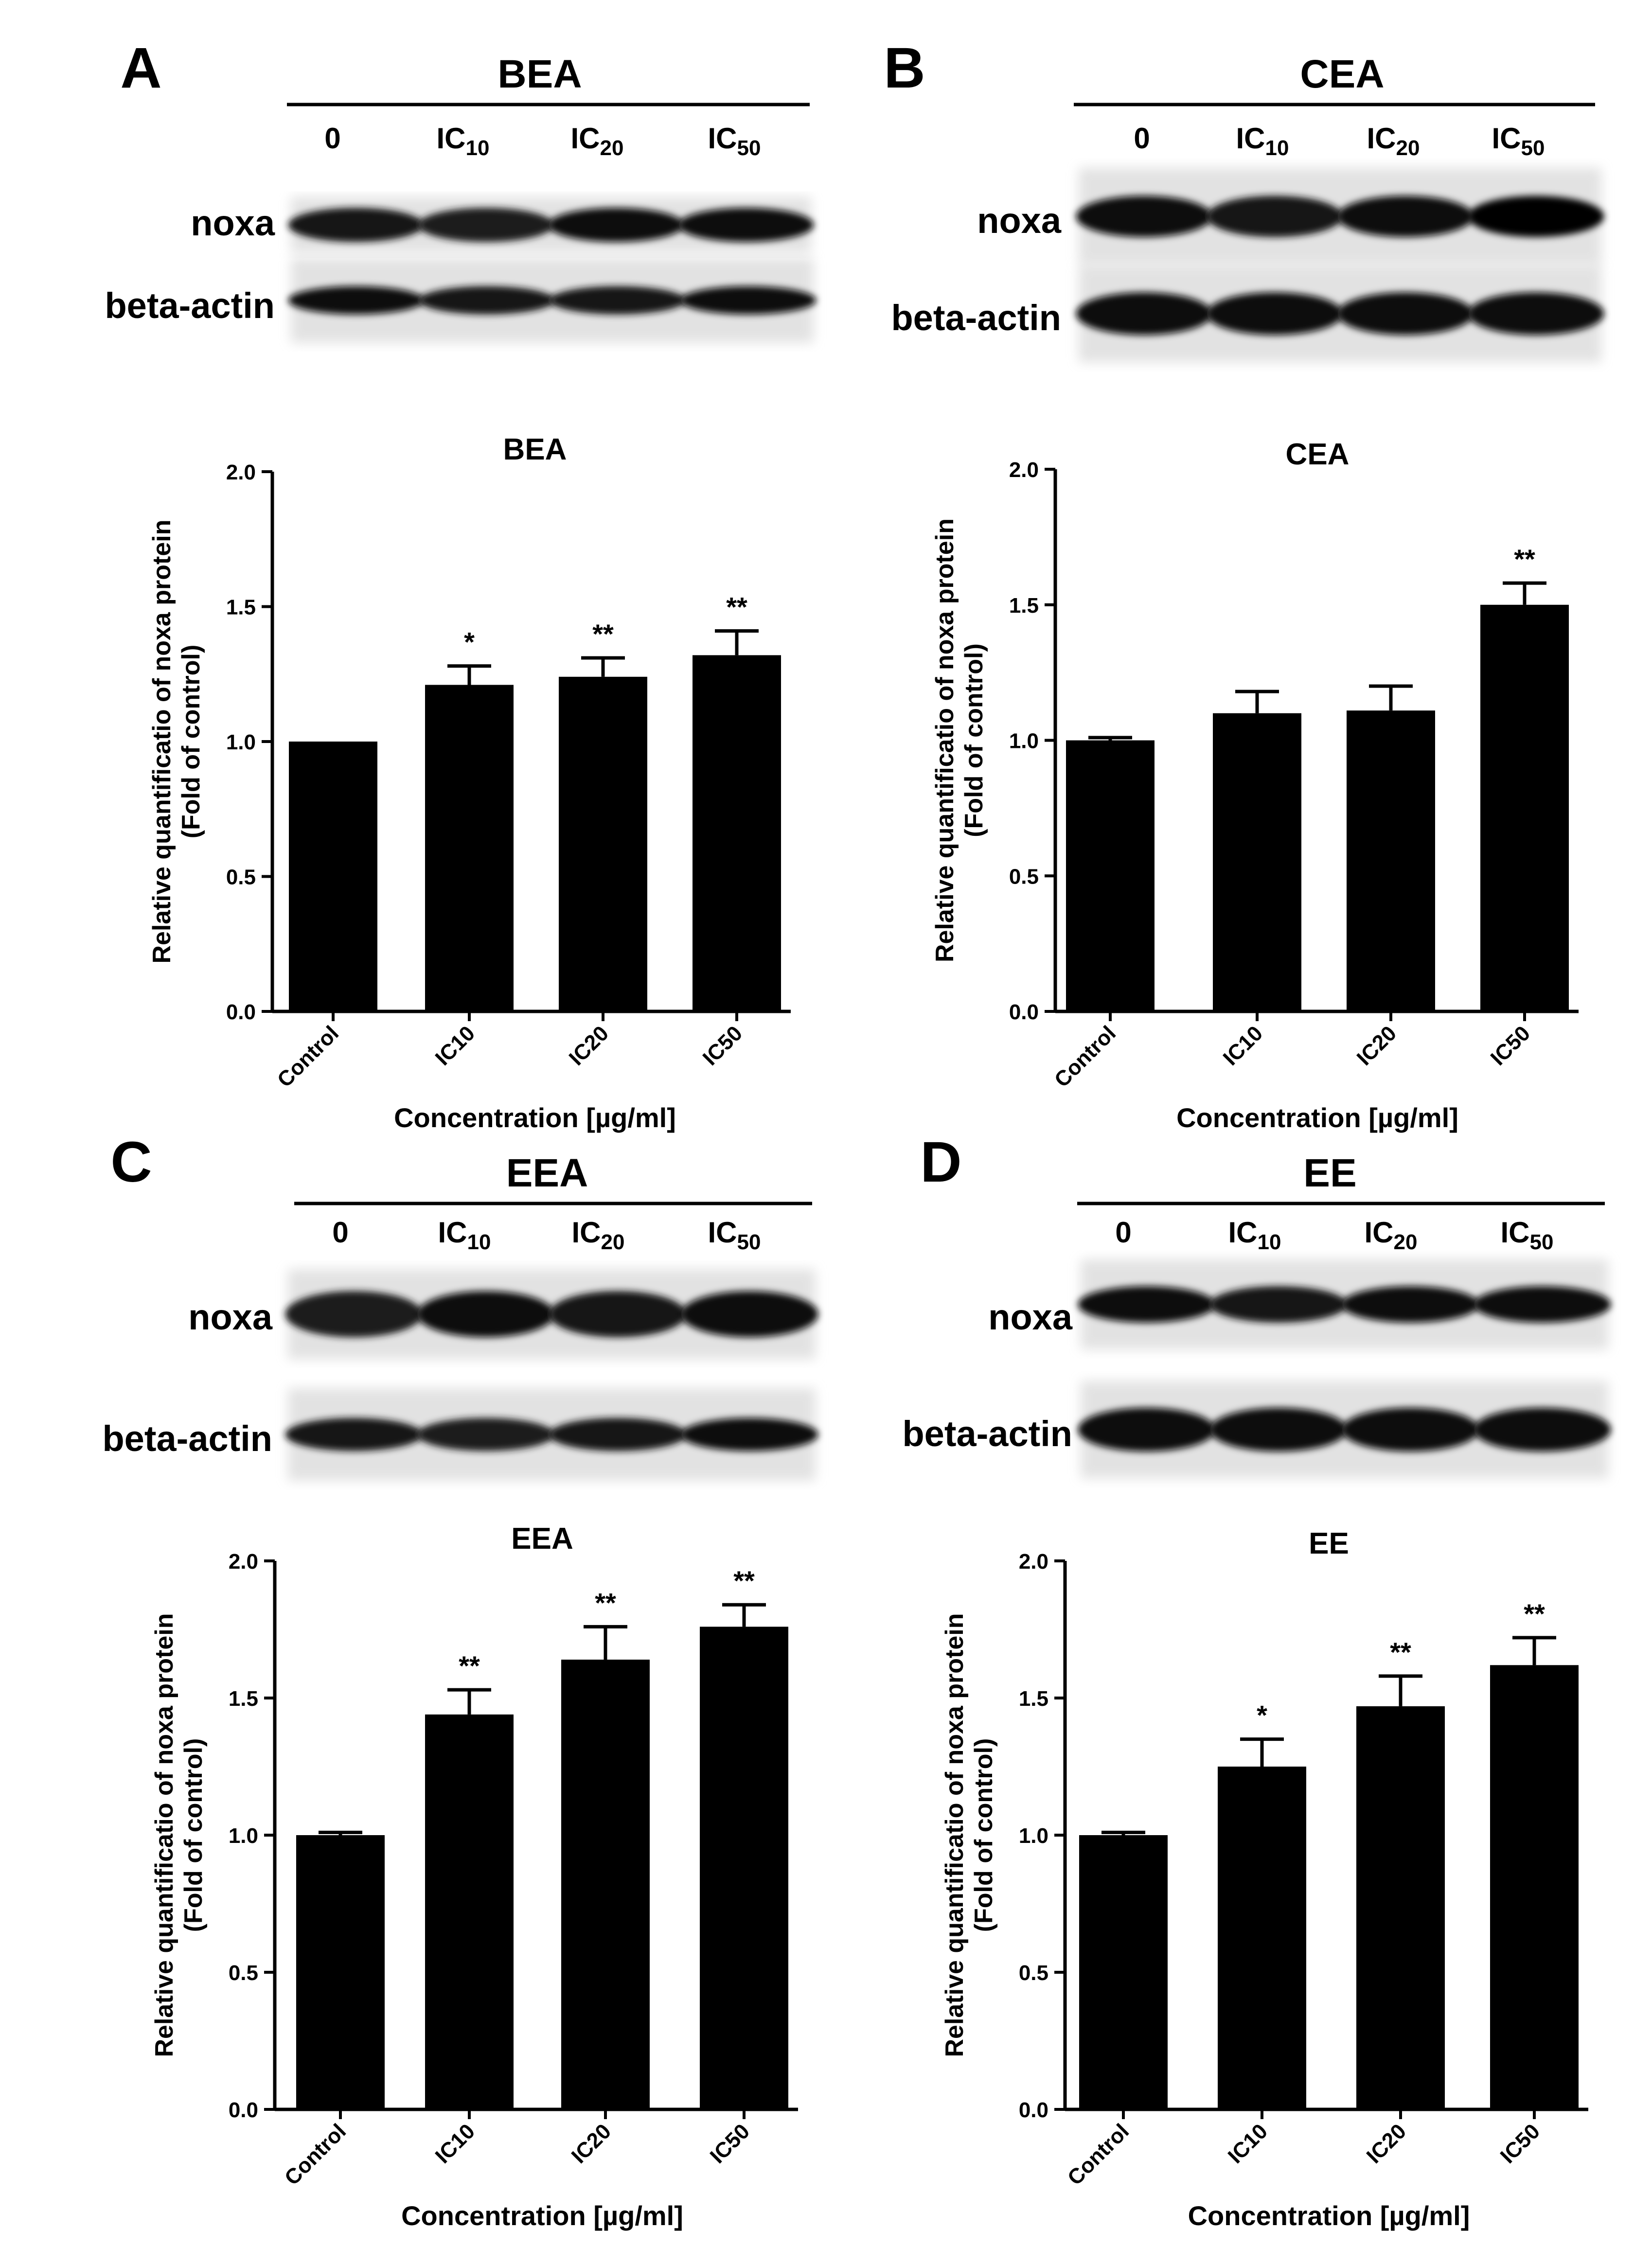  I want to click on panel-letter: D, so click(941, 1162).